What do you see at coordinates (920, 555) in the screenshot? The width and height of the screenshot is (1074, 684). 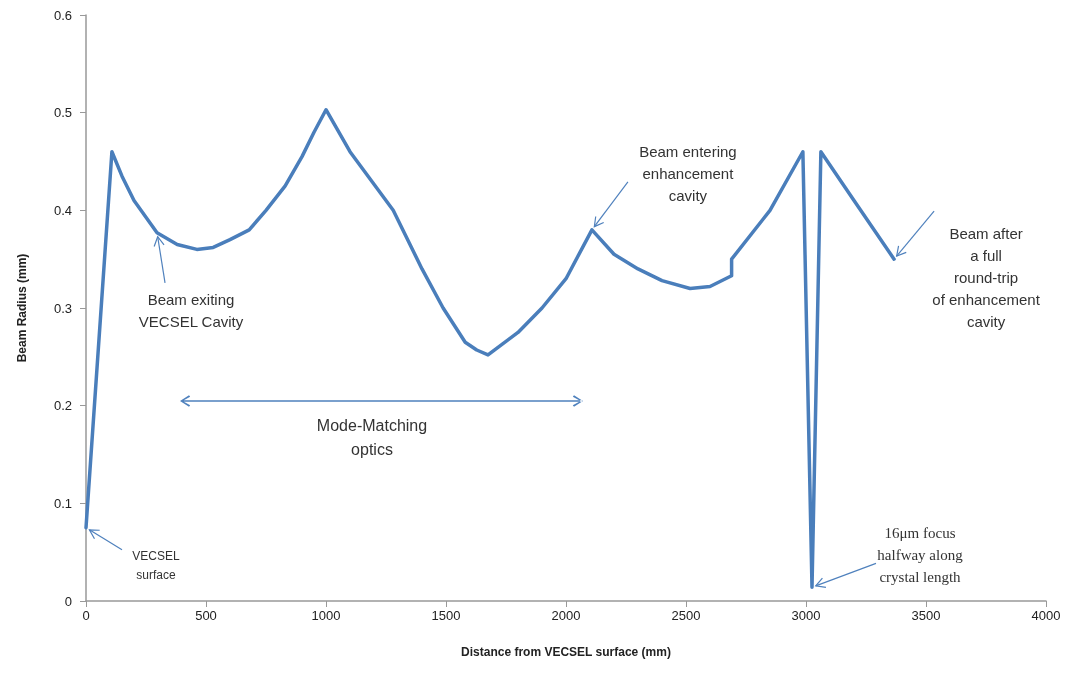 I see `annotation: 16μm focus halfway along crystal length` at bounding box center [920, 555].